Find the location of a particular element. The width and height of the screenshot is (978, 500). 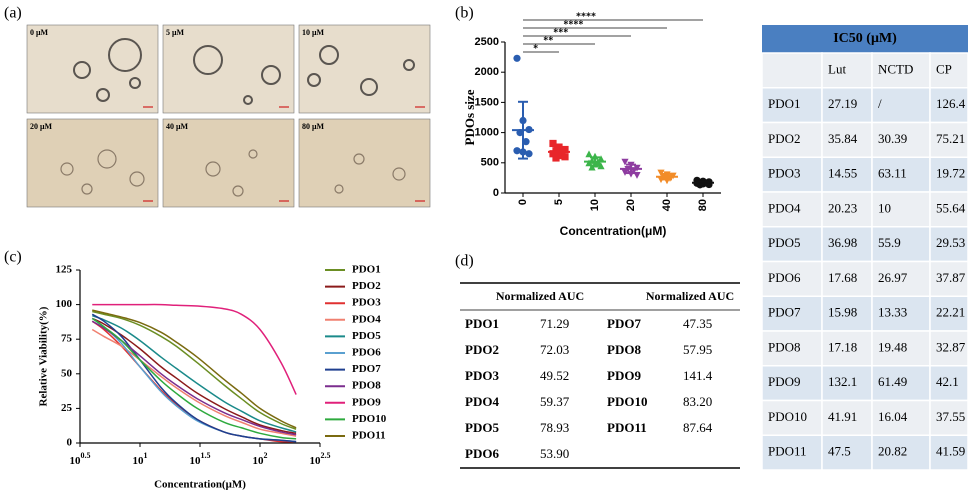

legend-label: PDO2 is located at coordinates (366, 286).